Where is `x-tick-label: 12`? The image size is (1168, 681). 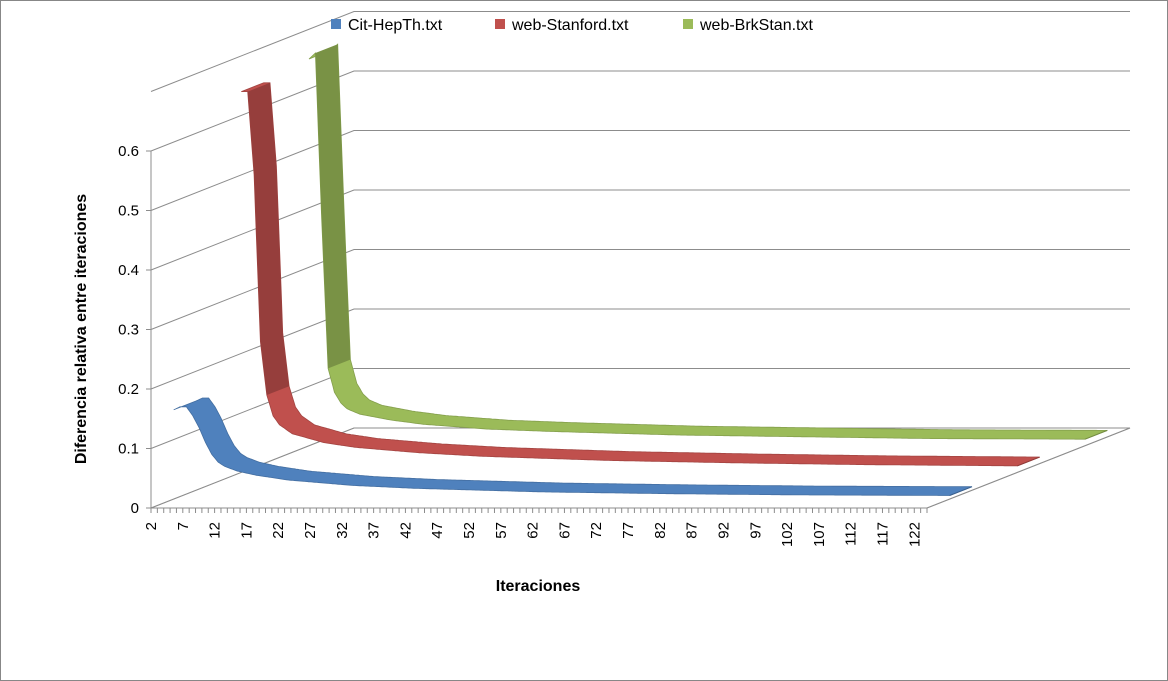 x-tick-label: 12 is located at coordinates (215, 530).